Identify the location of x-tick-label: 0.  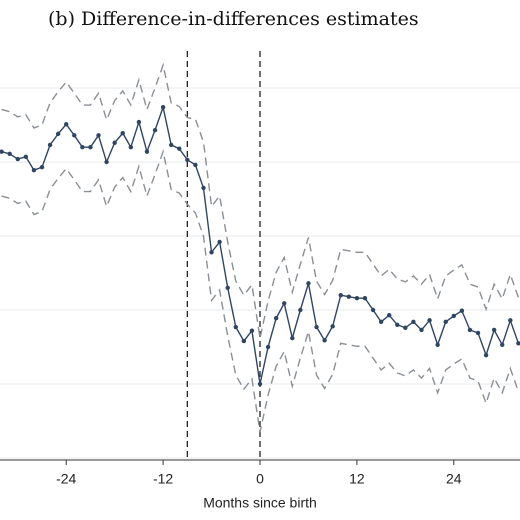
(260, 479).